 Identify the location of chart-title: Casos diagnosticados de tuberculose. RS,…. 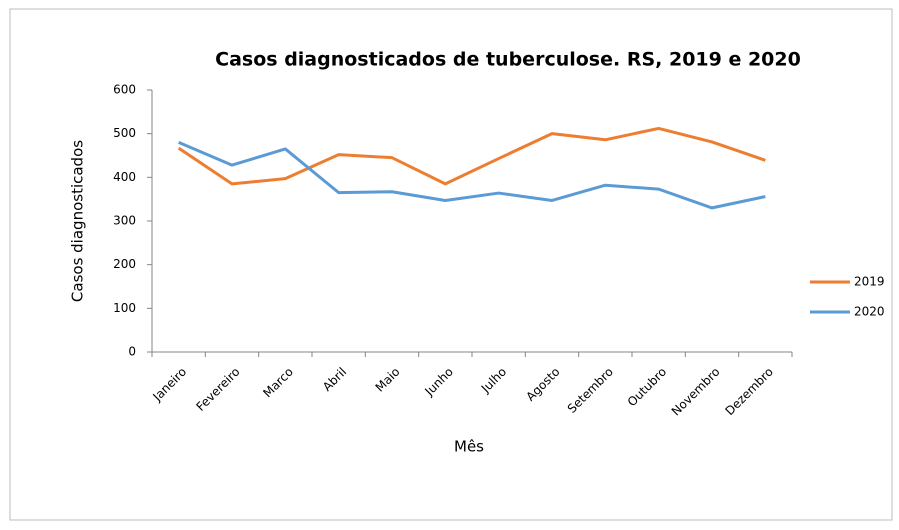
(508, 60).